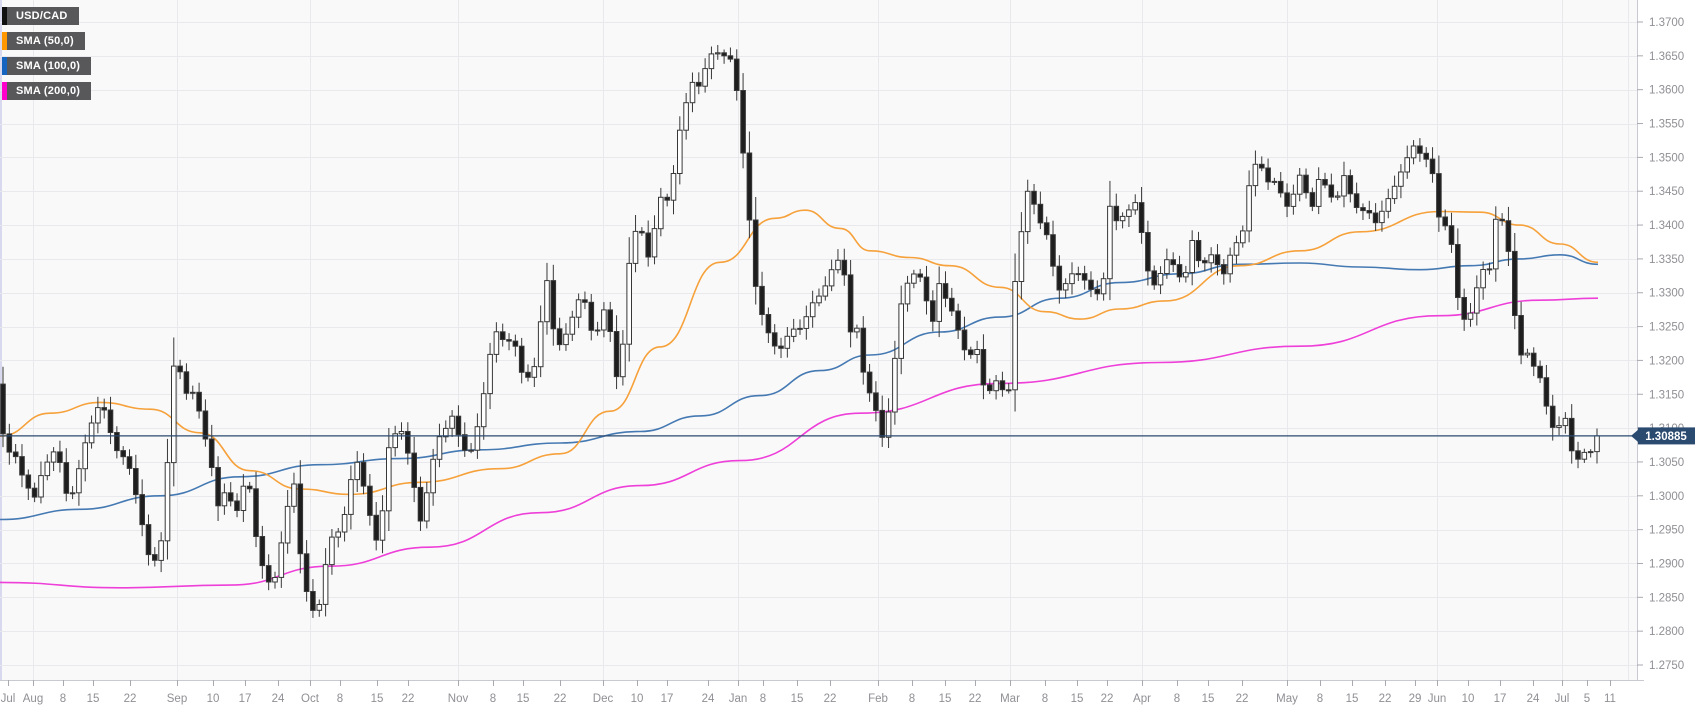  I want to click on x-axis-label: 17, so click(667, 699).